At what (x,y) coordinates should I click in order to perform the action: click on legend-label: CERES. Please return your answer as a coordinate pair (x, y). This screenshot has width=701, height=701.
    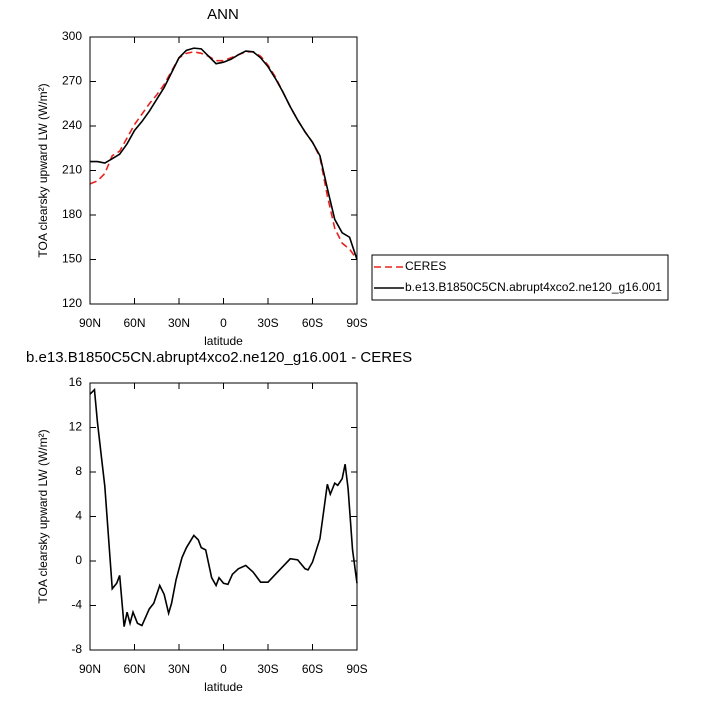
    Looking at the image, I should click on (425, 266).